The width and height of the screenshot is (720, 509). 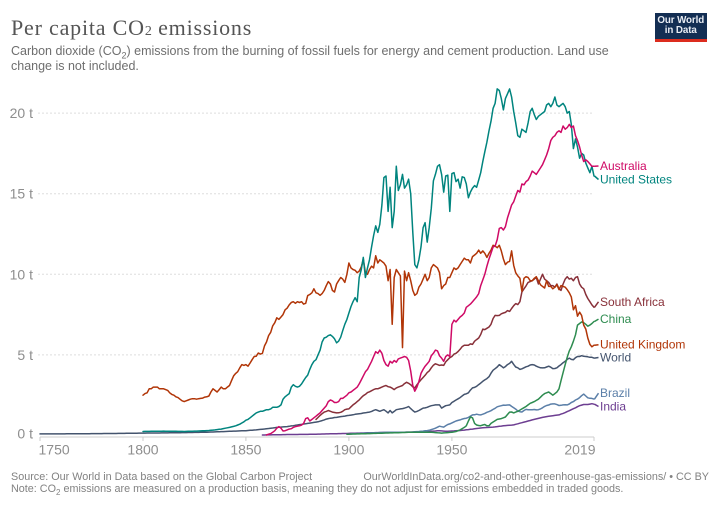 I want to click on svg-text: 2019, so click(x=579, y=450).